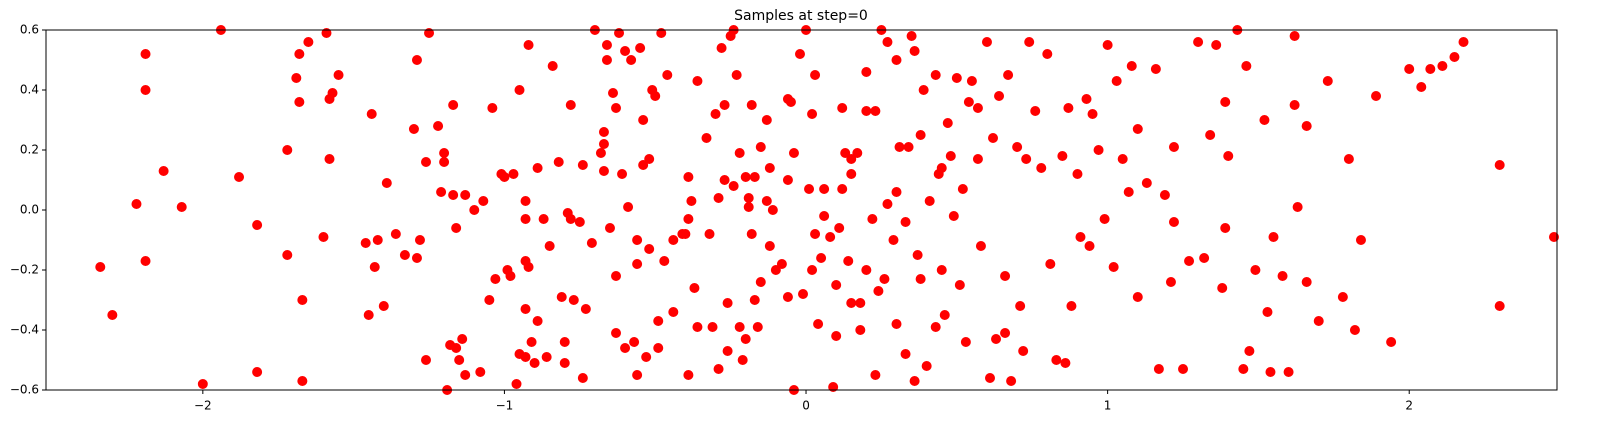 The height and width of the screenshot is (436, 1613). Describe the element at coordinates (1108, 406) in the screenshot. I see `x-tick-label: 1` at that location.